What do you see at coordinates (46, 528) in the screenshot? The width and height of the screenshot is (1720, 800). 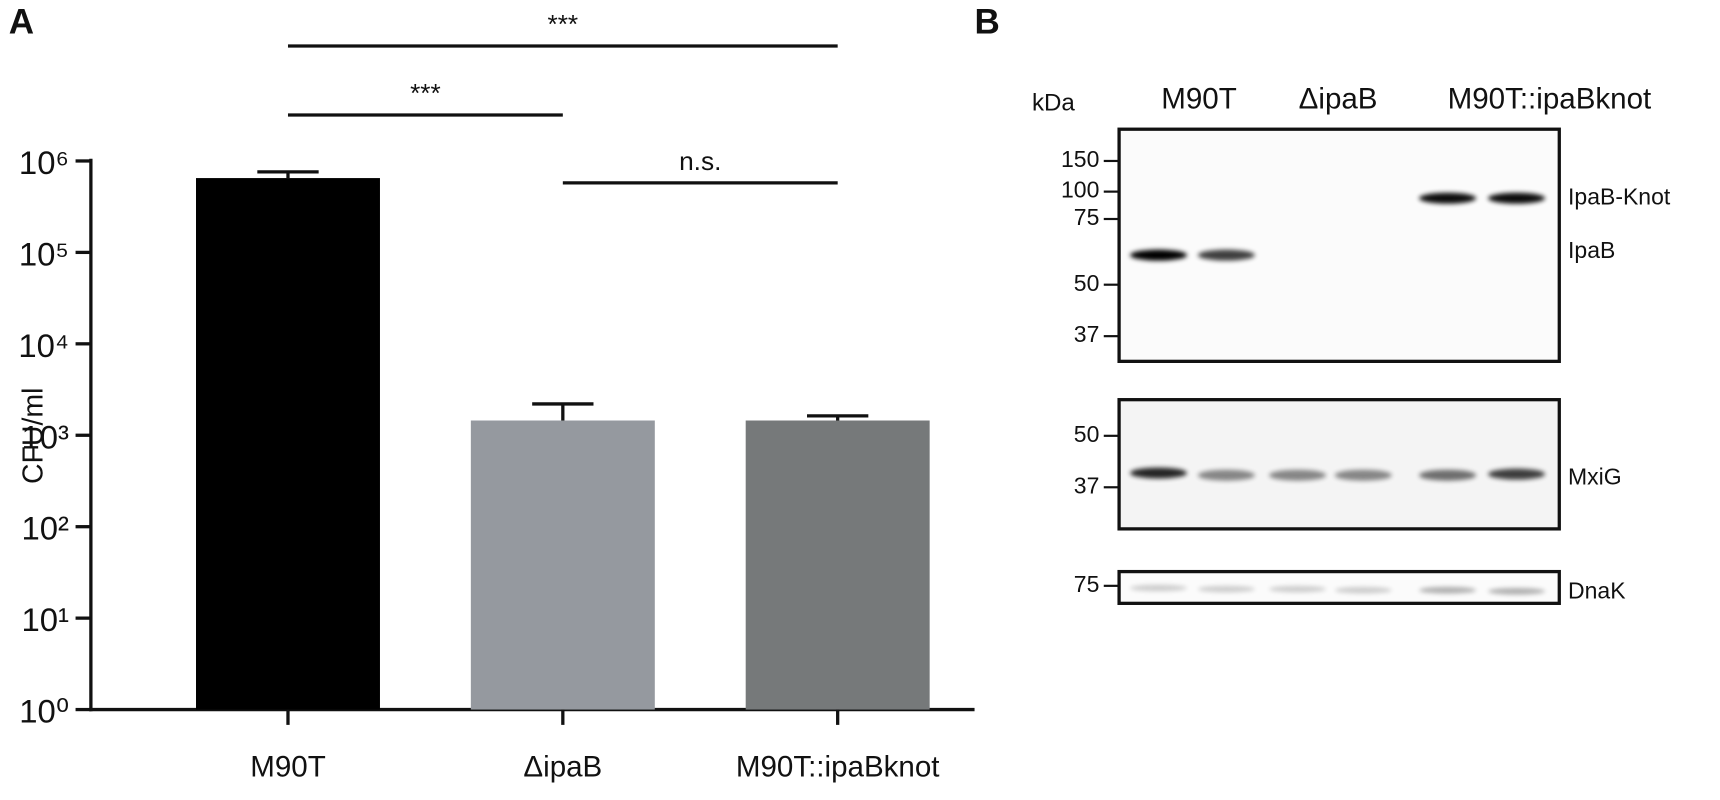 I see `y-tick-label: 10²` at bounding box center [46, 528].